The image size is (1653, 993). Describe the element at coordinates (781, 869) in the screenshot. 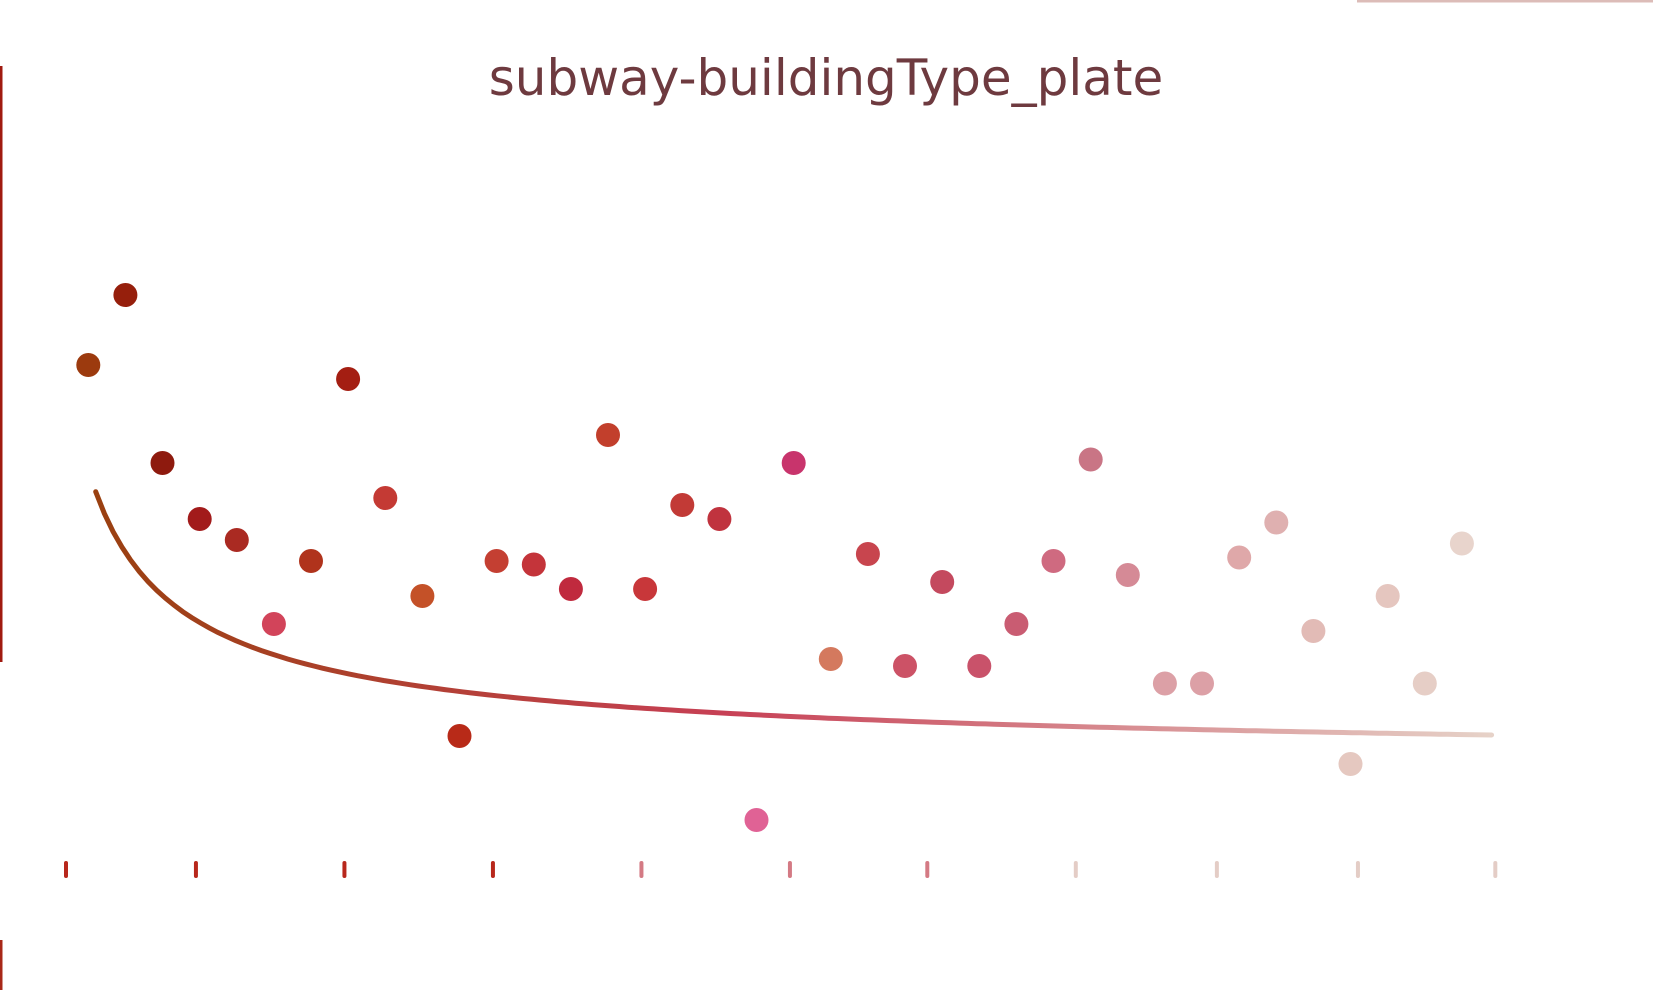

I see `x-ticks` at that location.